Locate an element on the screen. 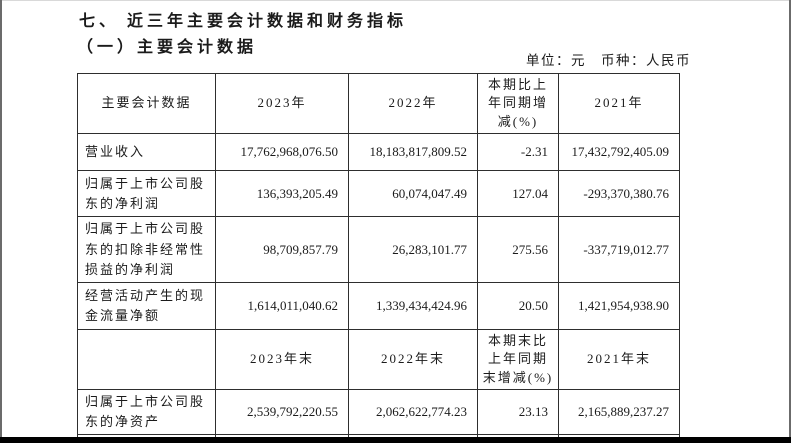 This screenshot has width=791, height=443. value-2023: 2,539,792,220.55 is located at coordinates (282, 412).